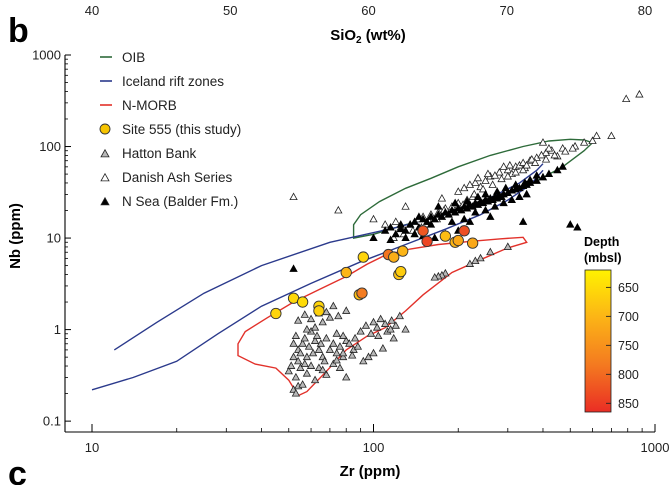 The height and width of the screenshot is (485, 670). I want to click on top-tick-label: 60, so click(368, 10).